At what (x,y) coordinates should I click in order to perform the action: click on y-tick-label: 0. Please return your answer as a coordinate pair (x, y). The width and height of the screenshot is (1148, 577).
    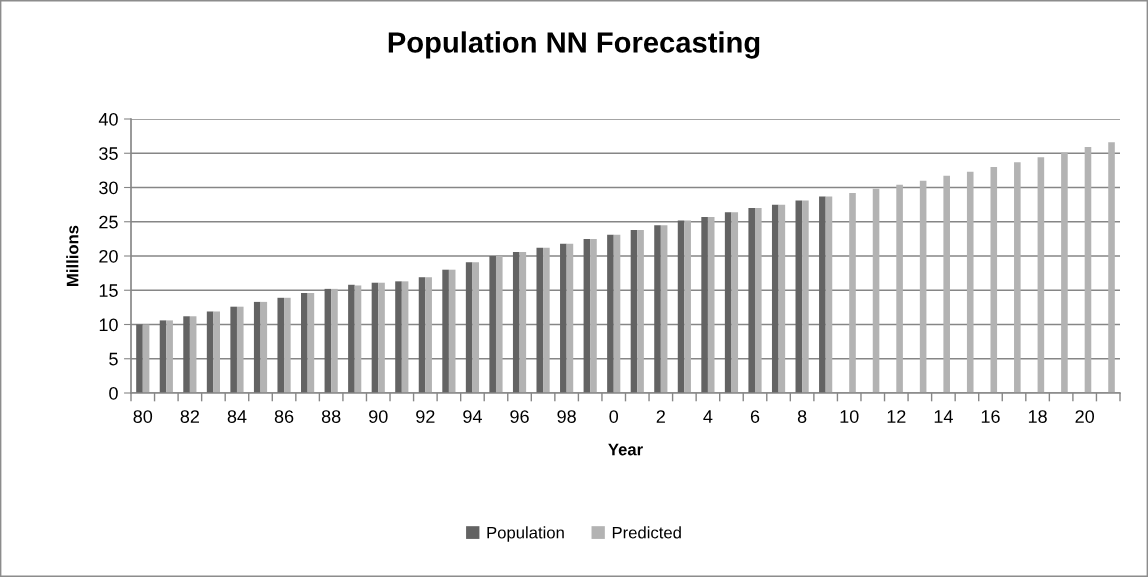
    Looking at the image, I should click on (113, 393).